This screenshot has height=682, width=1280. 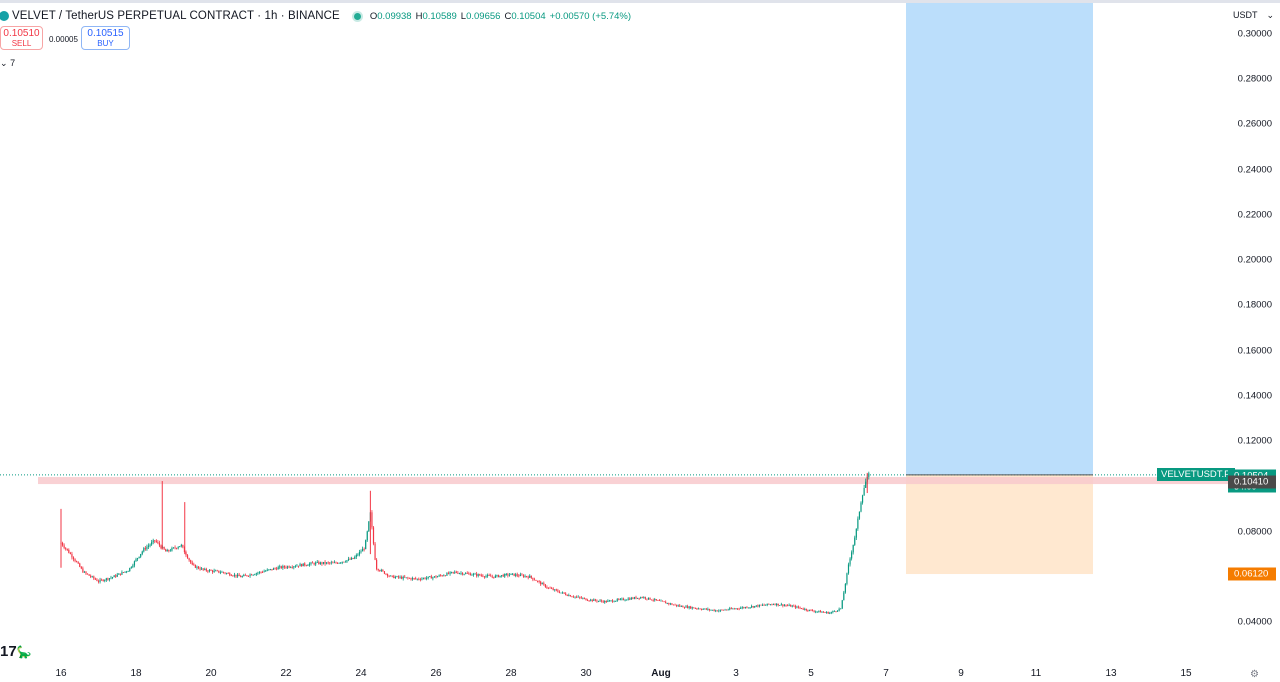 I want to click on price-tick: 0.28000, so click(x=1254, y=79).